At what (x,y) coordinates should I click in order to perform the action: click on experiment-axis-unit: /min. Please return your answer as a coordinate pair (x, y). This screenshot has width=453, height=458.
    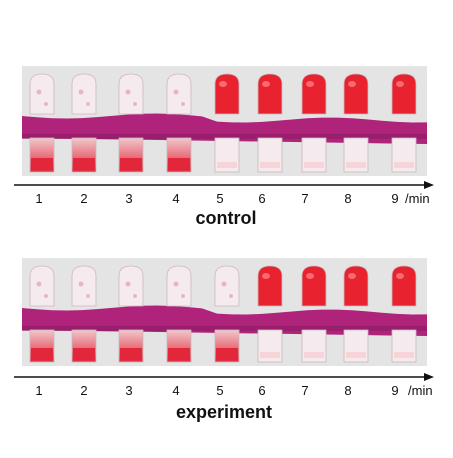
    Looking at the image, I should click on (420, 390).